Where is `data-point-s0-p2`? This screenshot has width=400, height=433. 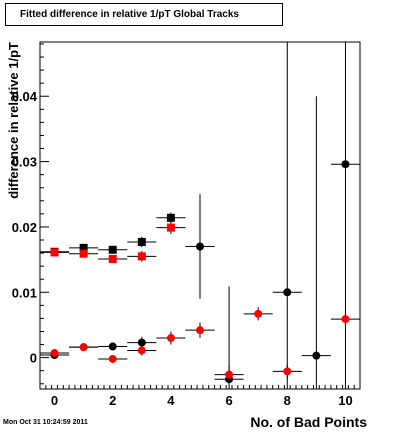
data-point-s0-p2 is located at coordinates (113, 249).